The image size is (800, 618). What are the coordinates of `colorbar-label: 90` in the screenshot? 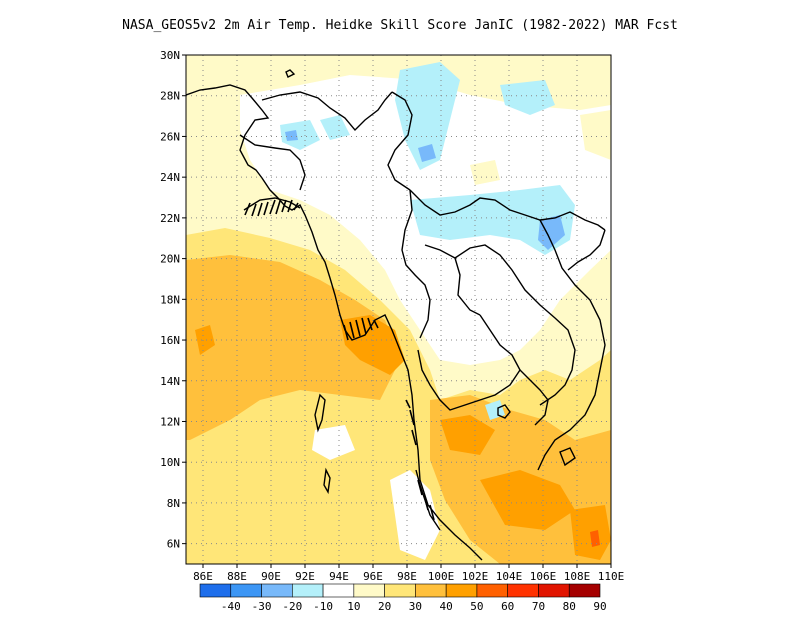 It's located at (599, 606).